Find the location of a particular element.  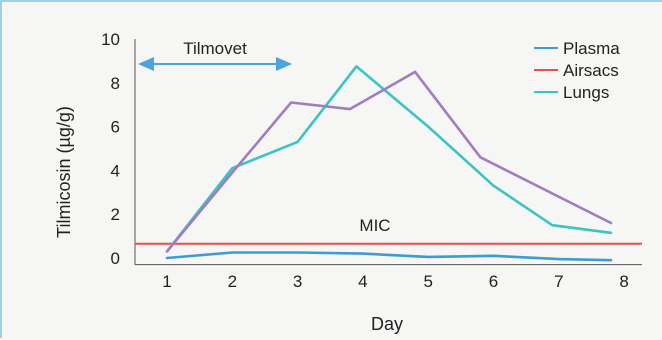

legend-label: Airsacs is located at coordinates (591, 70).